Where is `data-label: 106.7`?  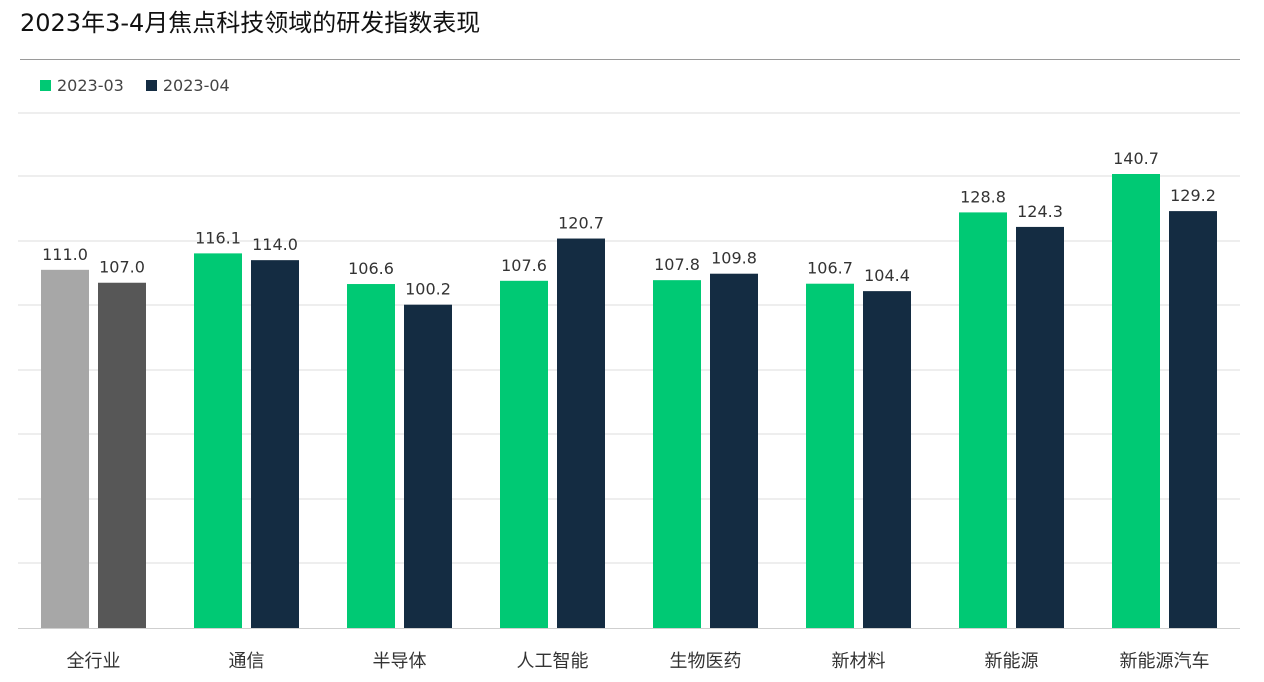
data-label: 106.7 is located at coordinates (830, 268).